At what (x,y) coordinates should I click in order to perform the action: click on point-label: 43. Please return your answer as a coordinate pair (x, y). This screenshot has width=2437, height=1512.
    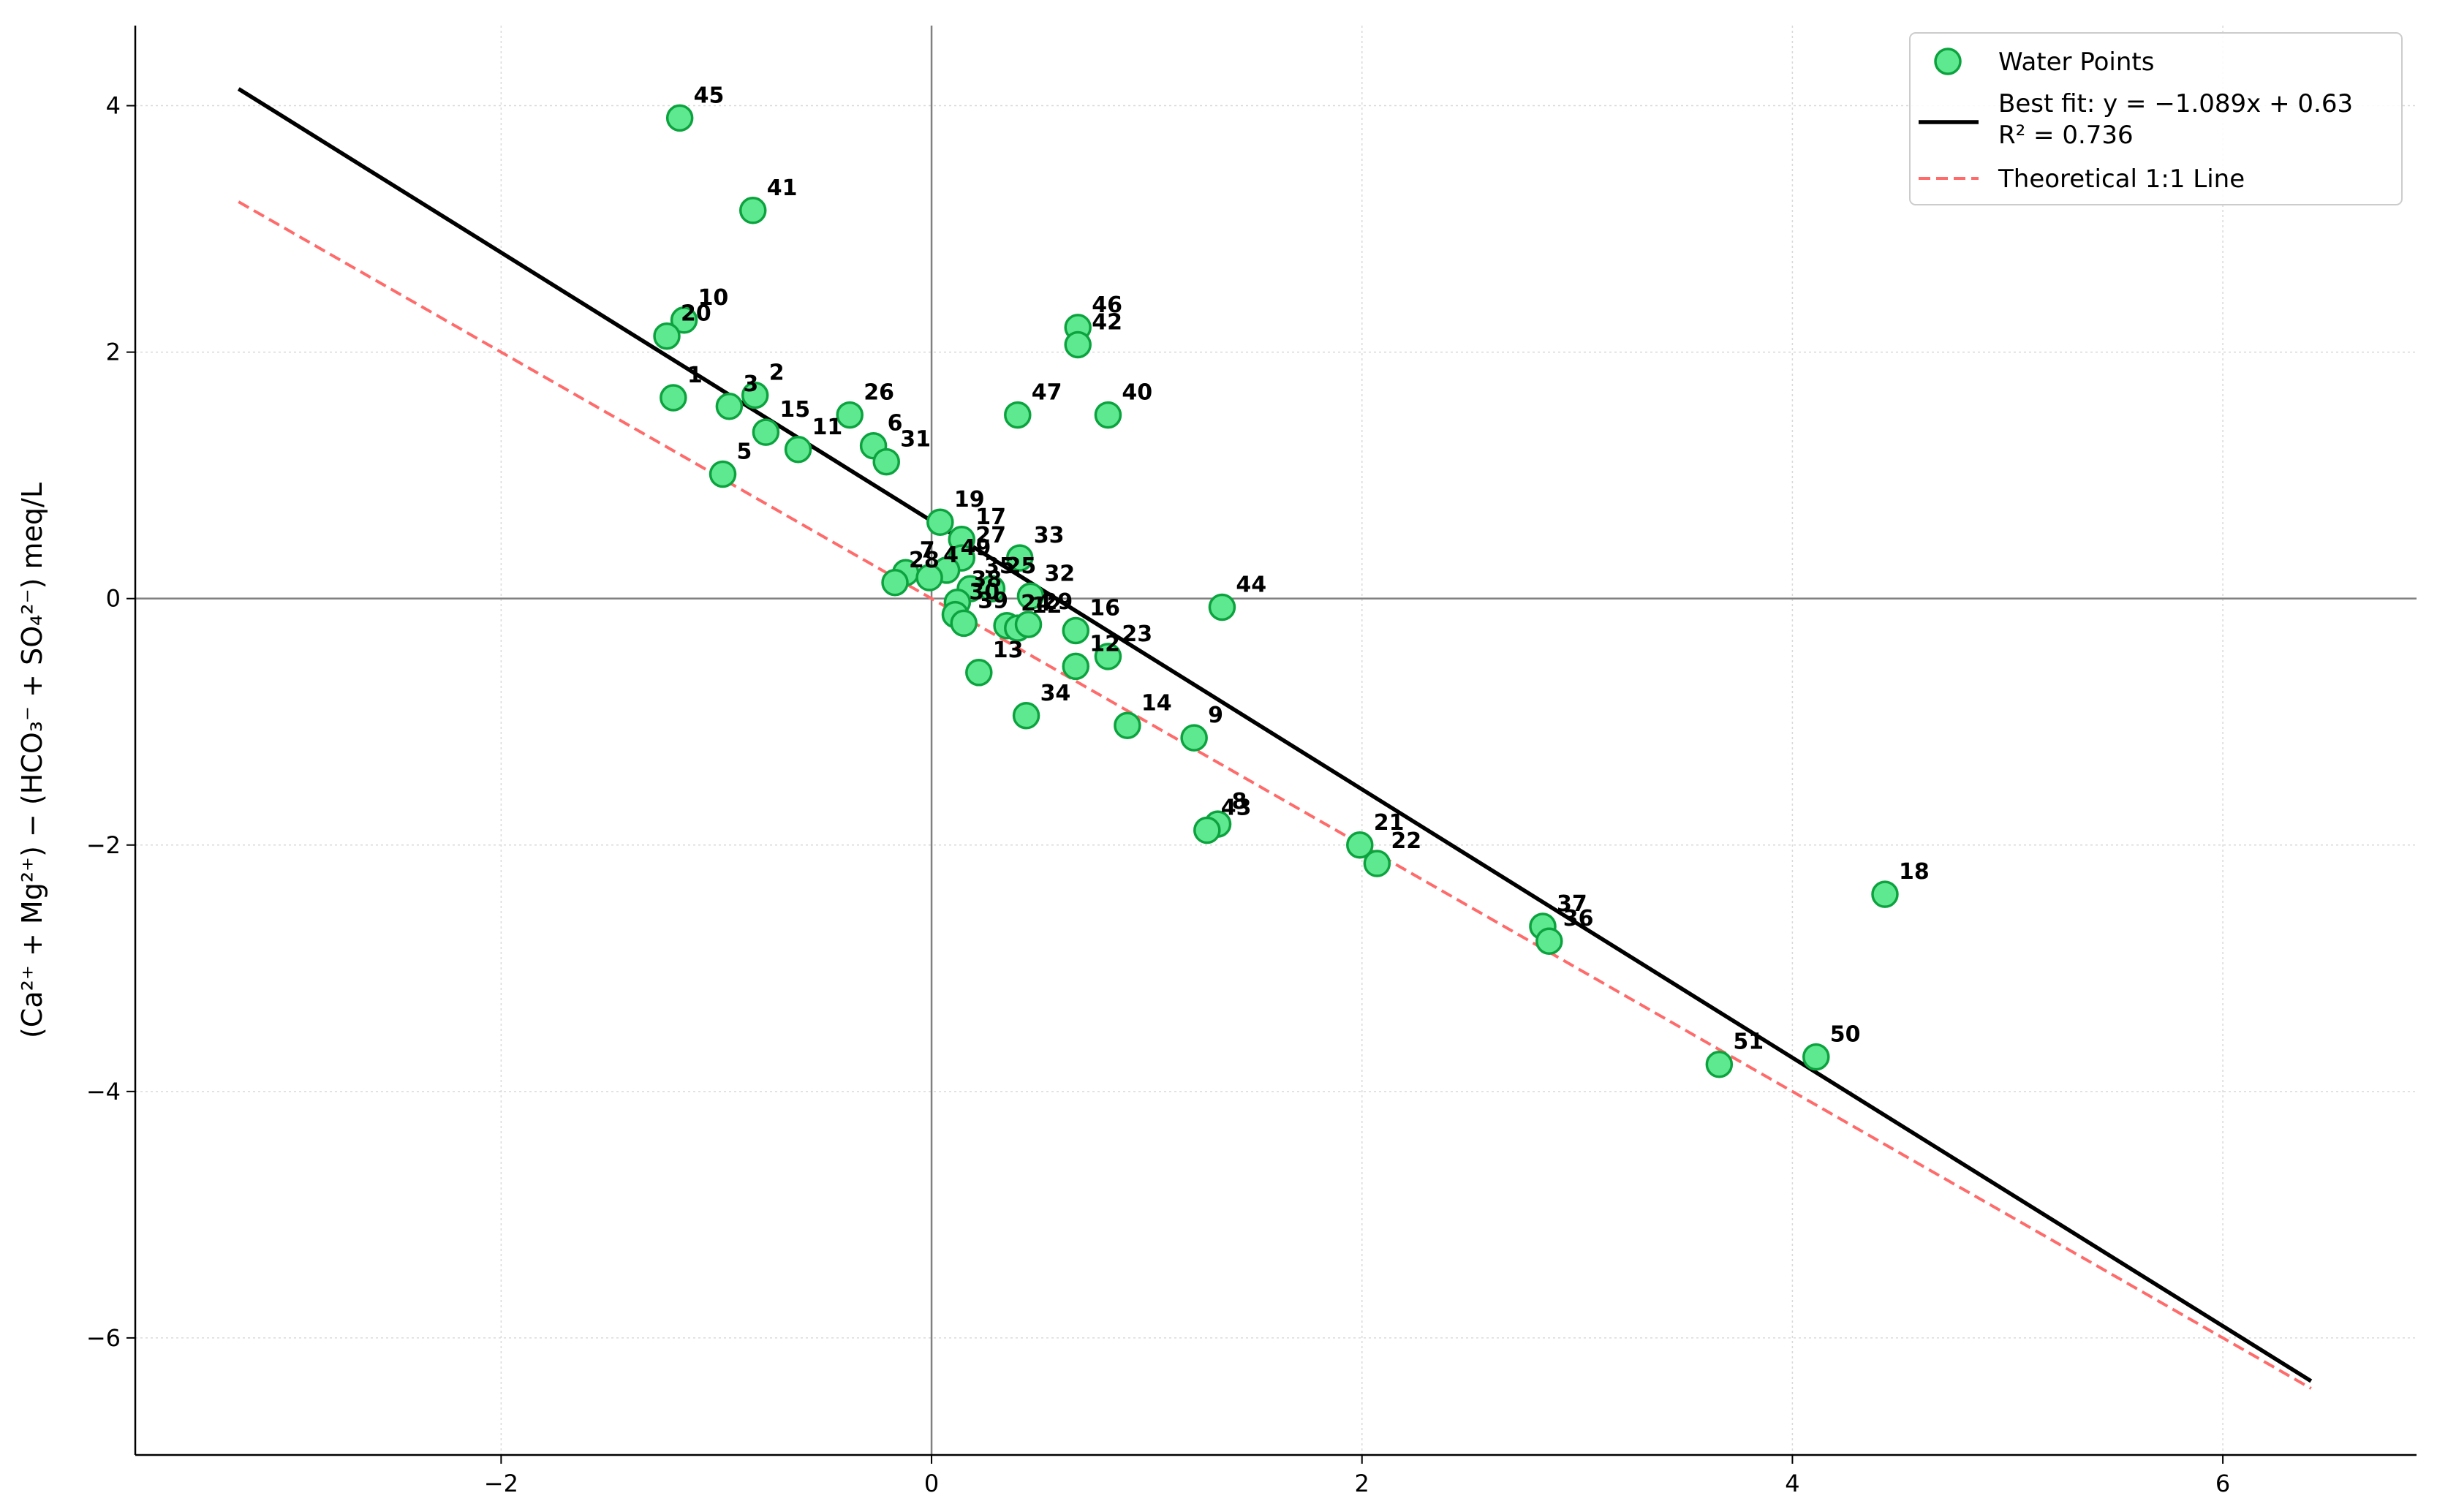
    Looking at the image, I should click on (1236, 808).